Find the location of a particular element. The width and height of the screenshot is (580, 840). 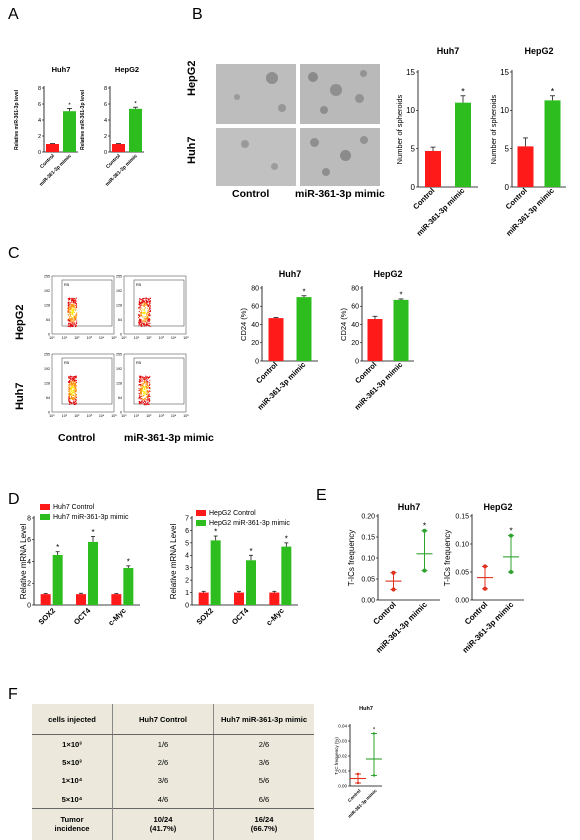

table-footer-label: Tumor incidence is located at coordinates (72, 824).